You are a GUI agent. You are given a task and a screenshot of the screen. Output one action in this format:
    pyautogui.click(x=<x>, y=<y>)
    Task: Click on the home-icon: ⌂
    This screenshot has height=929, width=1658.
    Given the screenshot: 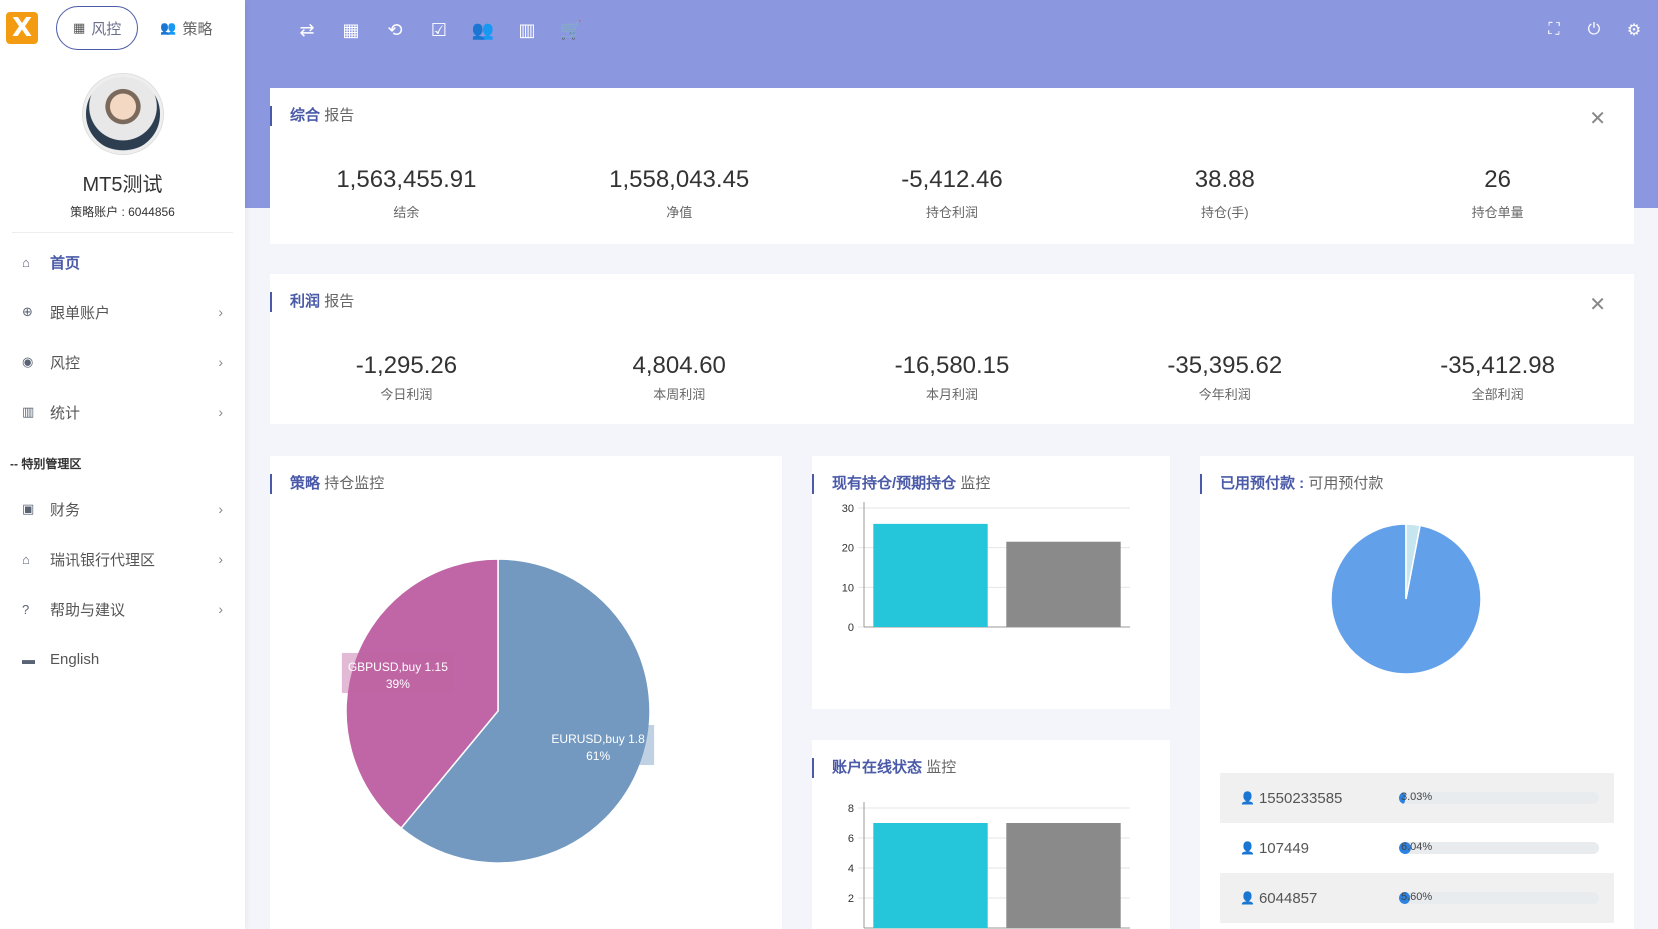 What is the action you would take?
    pyautogui.click(x=26, y=262)
    